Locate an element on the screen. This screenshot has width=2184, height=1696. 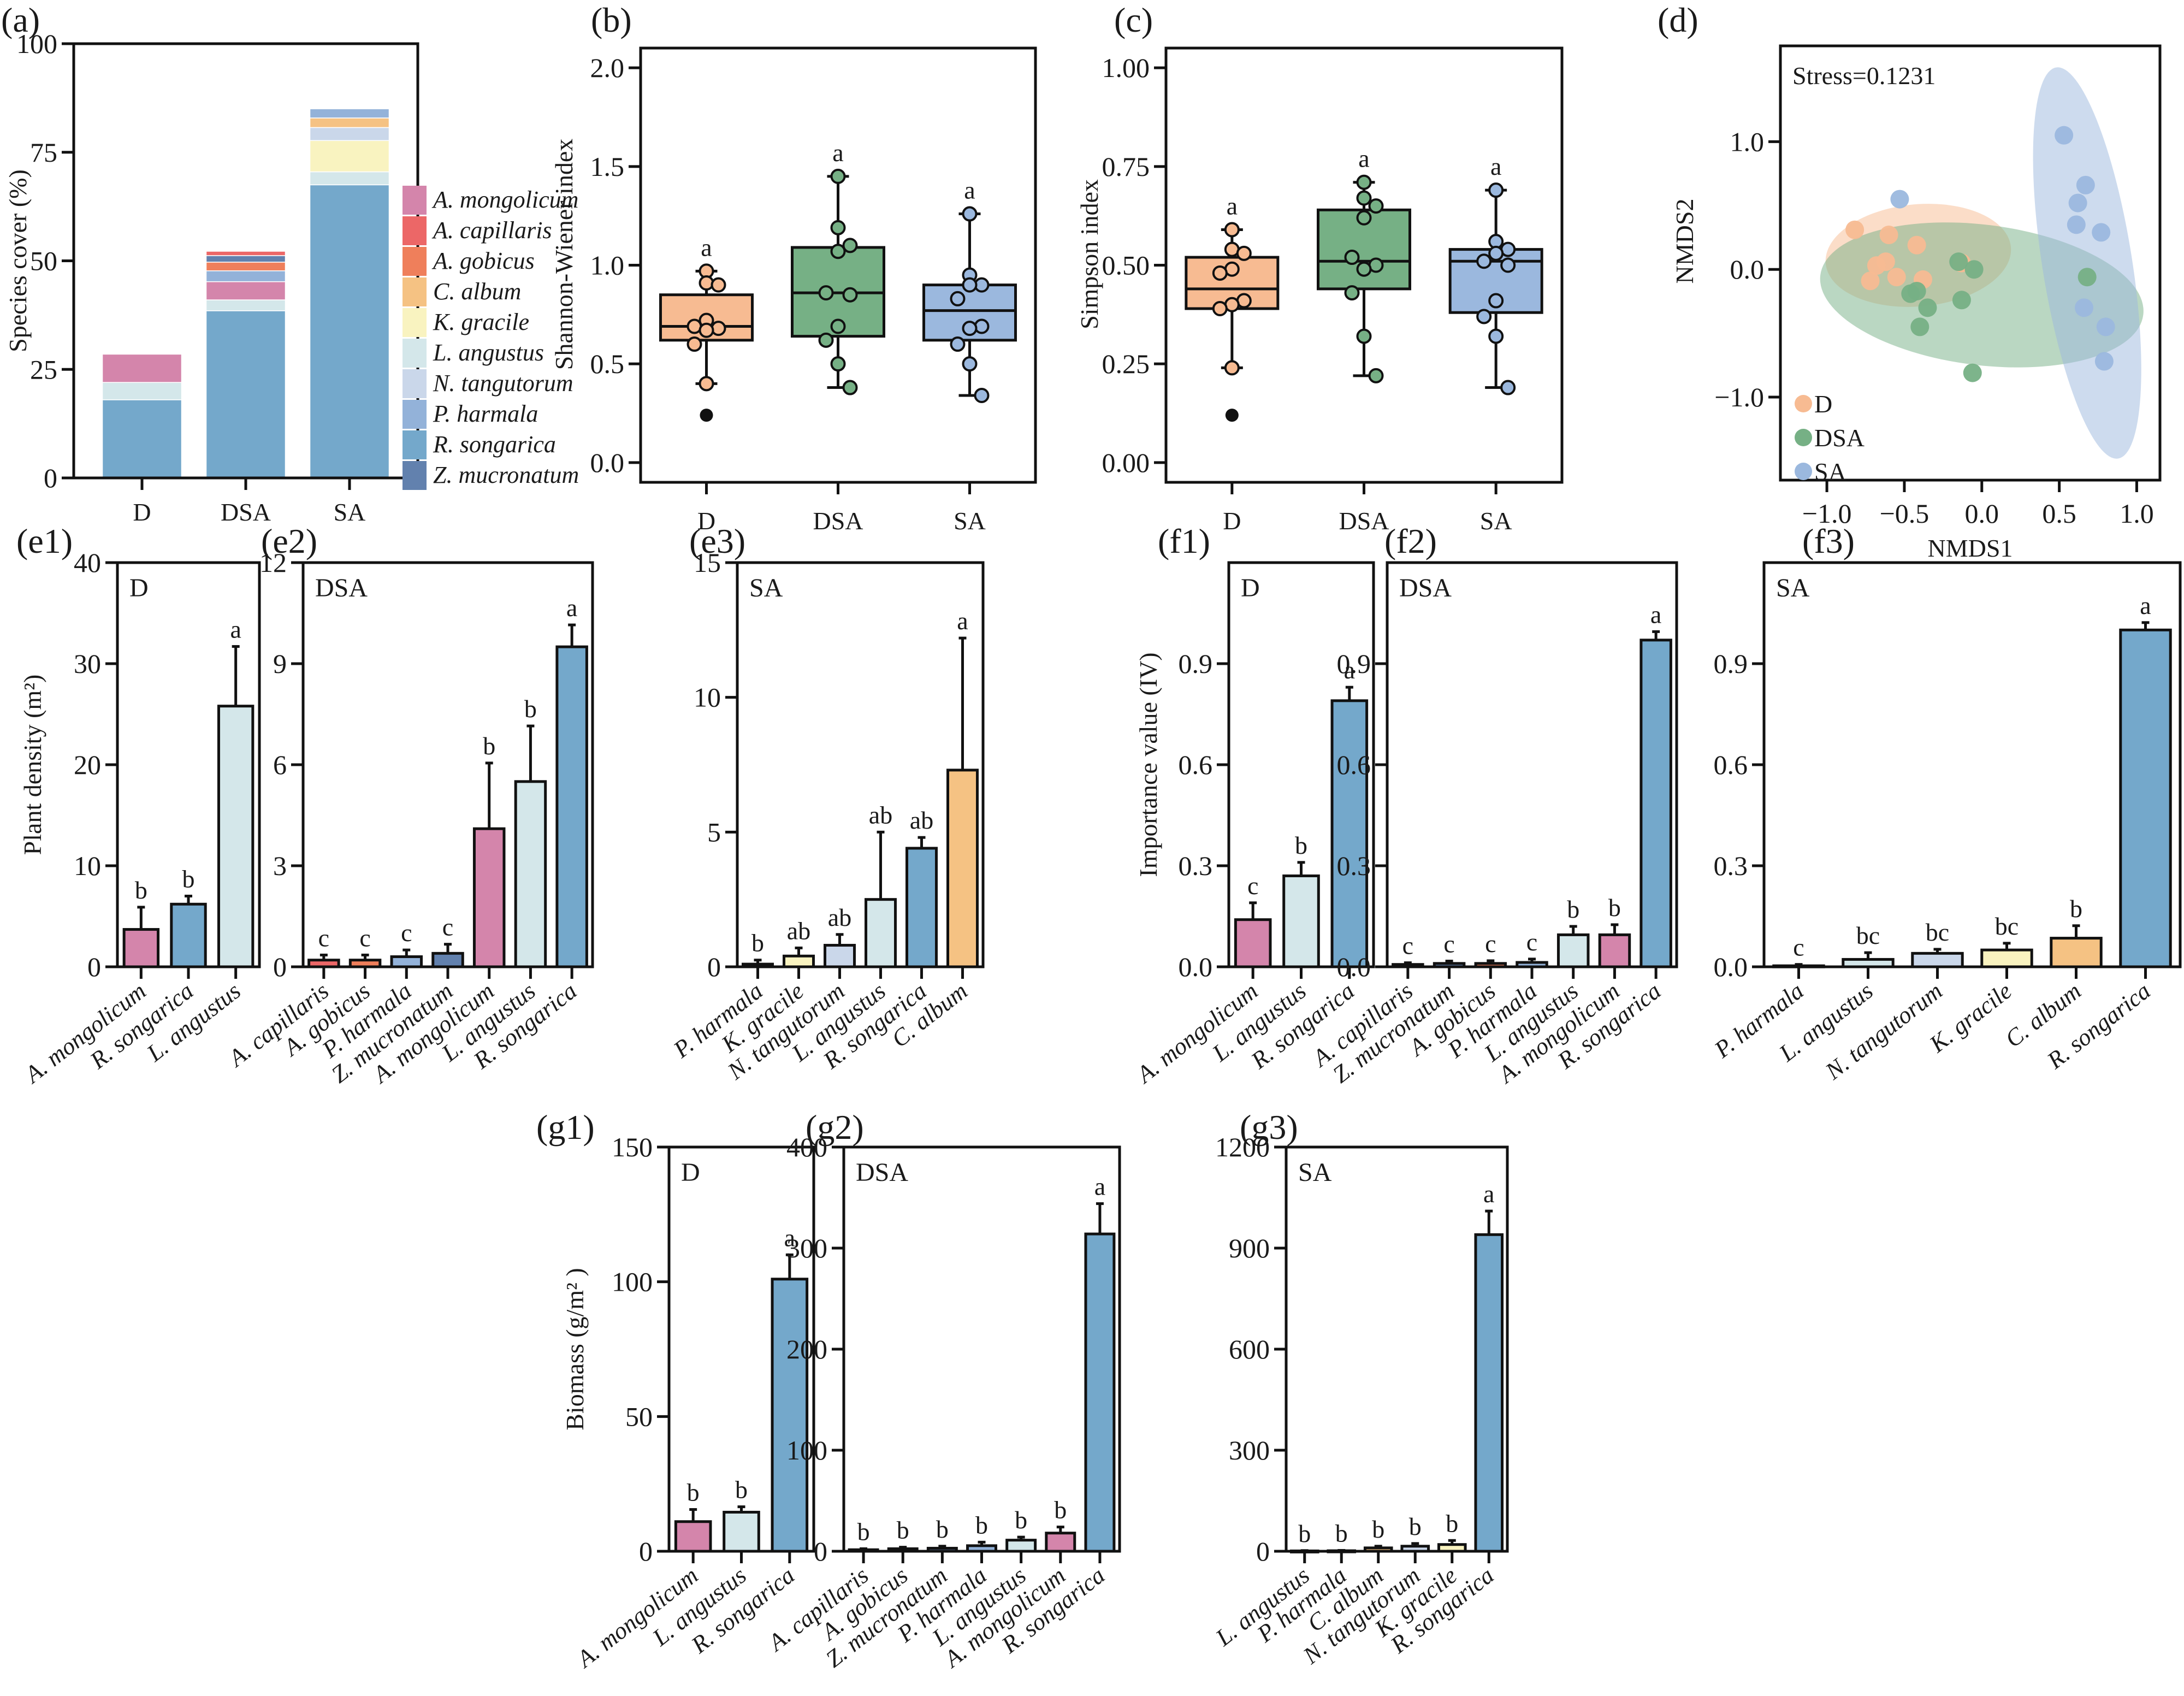
y-tick-label: −1.0 is located at coordinates (1739, 397).